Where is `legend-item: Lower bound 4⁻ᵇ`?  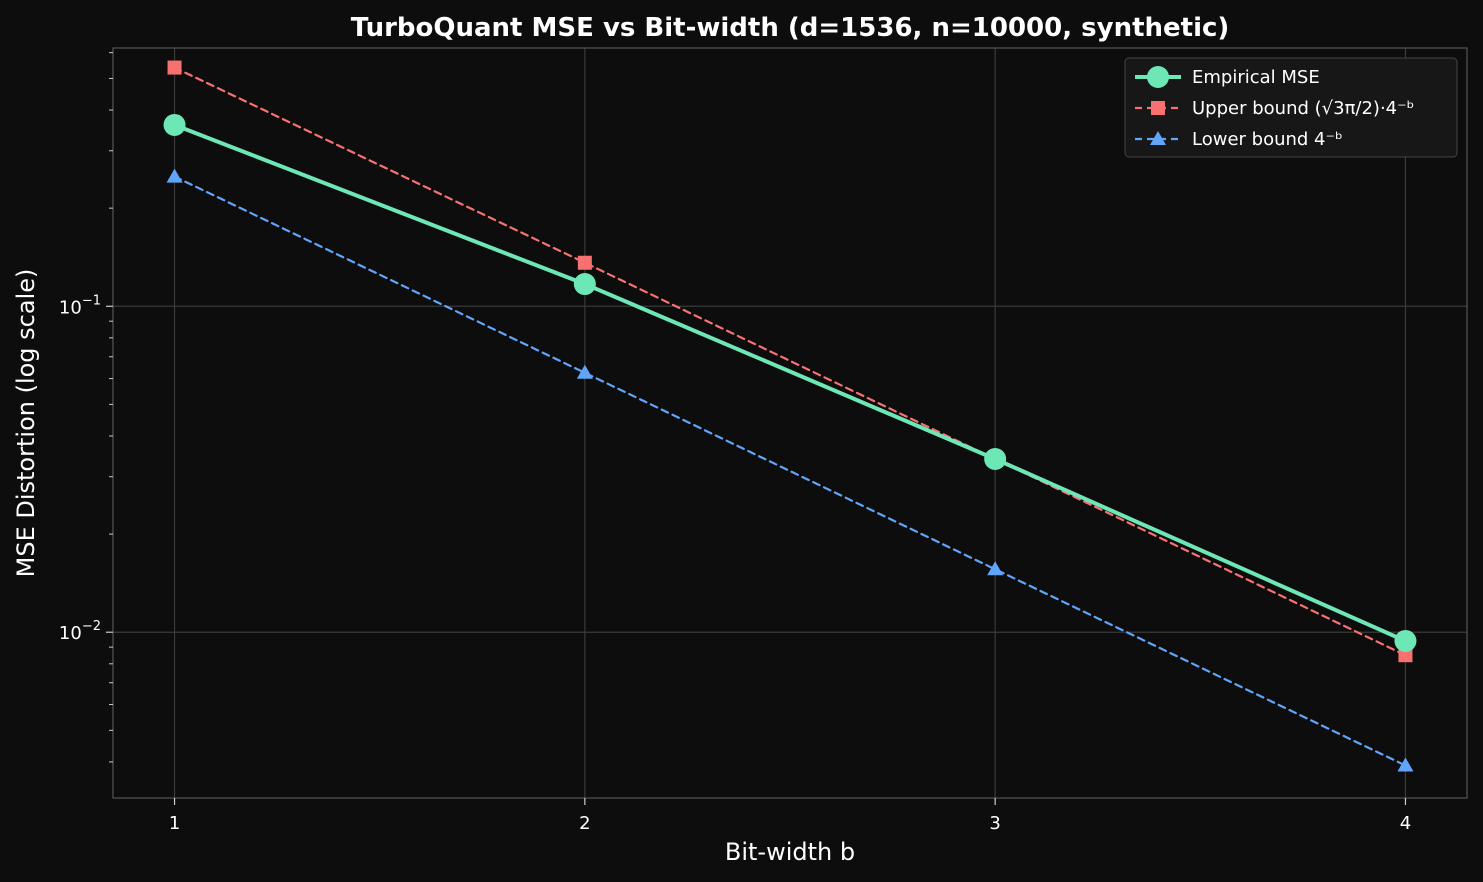 legend-item: Lower bound 4⁻ᵇ is located at coordinates (1239, 139).